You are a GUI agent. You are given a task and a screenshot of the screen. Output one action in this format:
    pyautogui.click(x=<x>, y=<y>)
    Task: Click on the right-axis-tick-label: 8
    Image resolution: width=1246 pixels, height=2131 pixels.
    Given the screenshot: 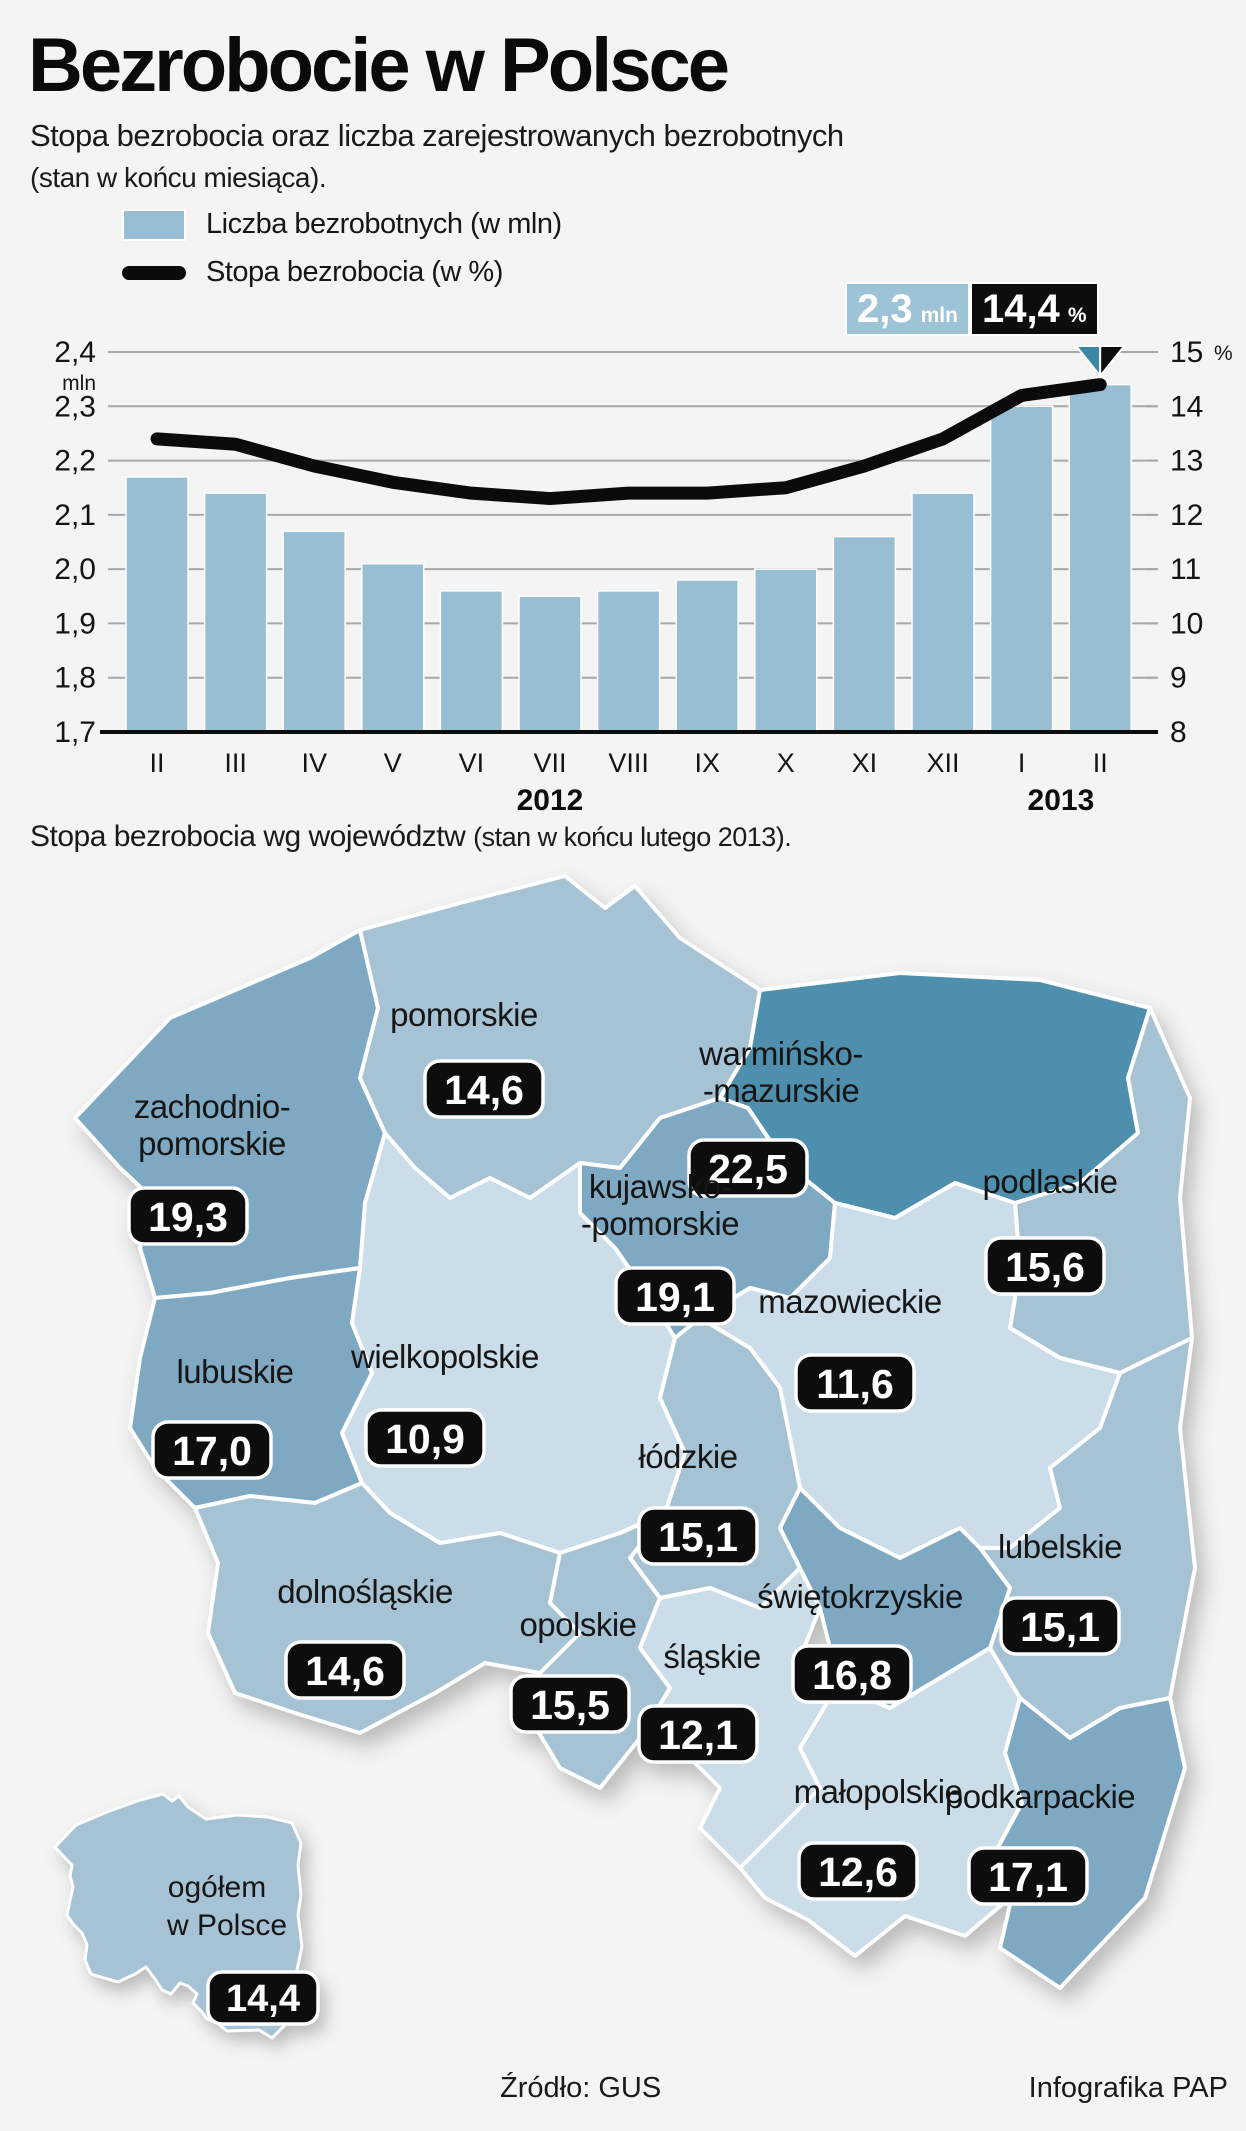 What is the action you would take?
    pyautogui.click(x=1178, y=732)
    